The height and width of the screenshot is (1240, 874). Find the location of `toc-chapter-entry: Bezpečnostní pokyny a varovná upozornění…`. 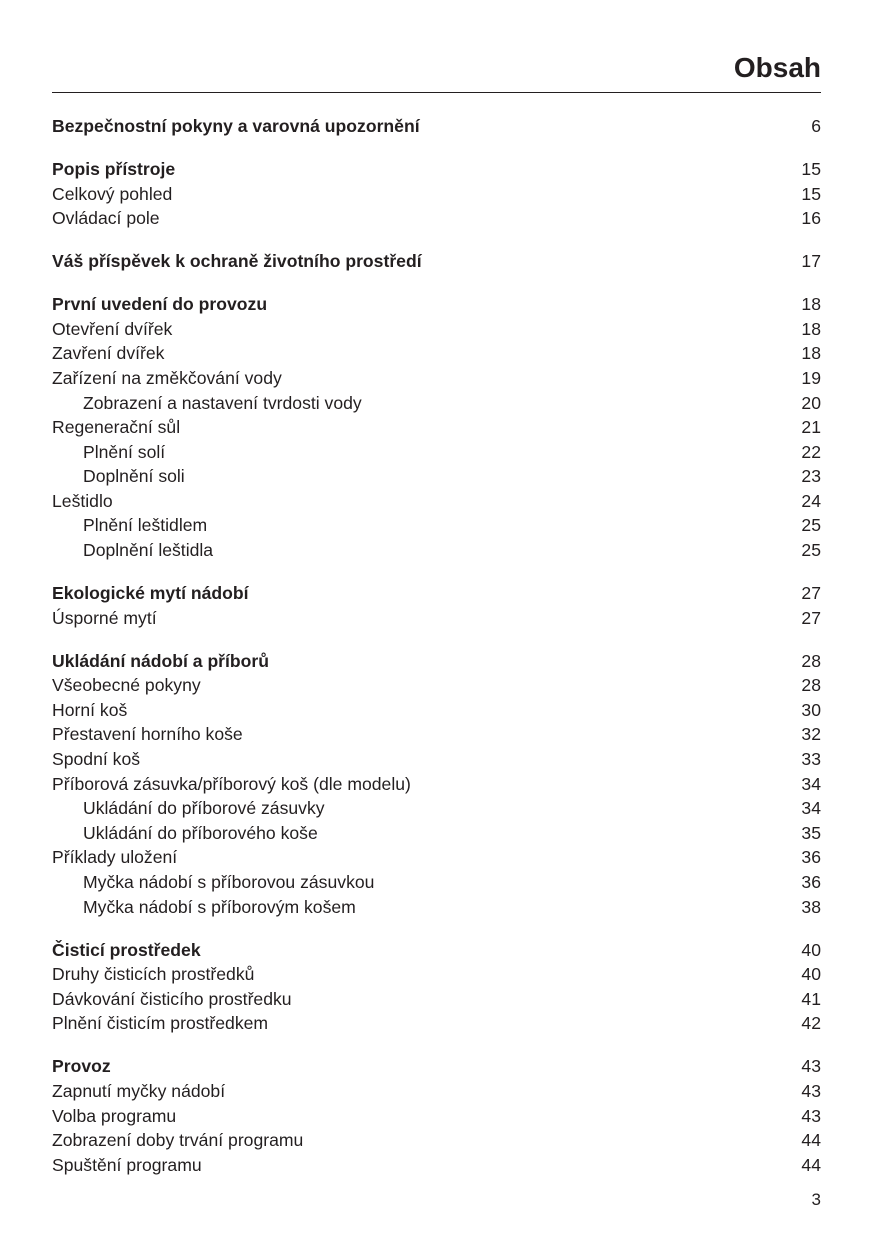

toc-chapter-entry: Bezpečnostní pokyny a varovná upozornění… is located at coordinates (436, 126).